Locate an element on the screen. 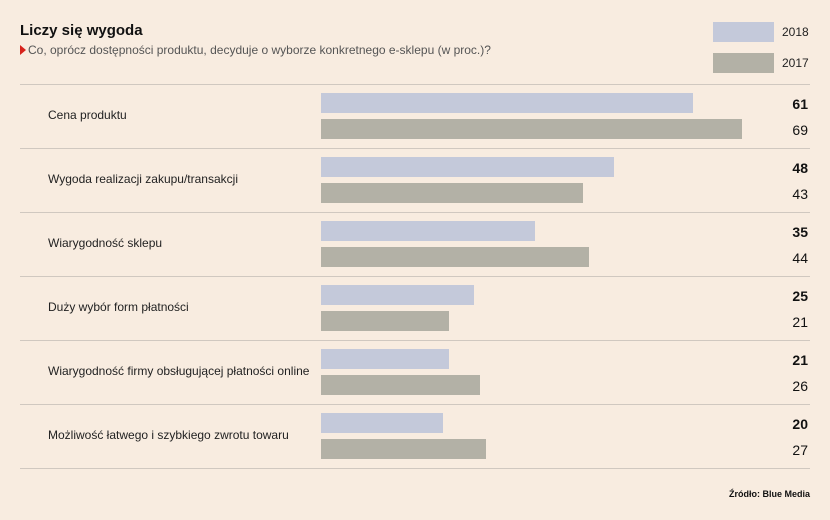 The image size is (830, 520). legend-item-2017: 2017 is located at coordinates (761, 63).